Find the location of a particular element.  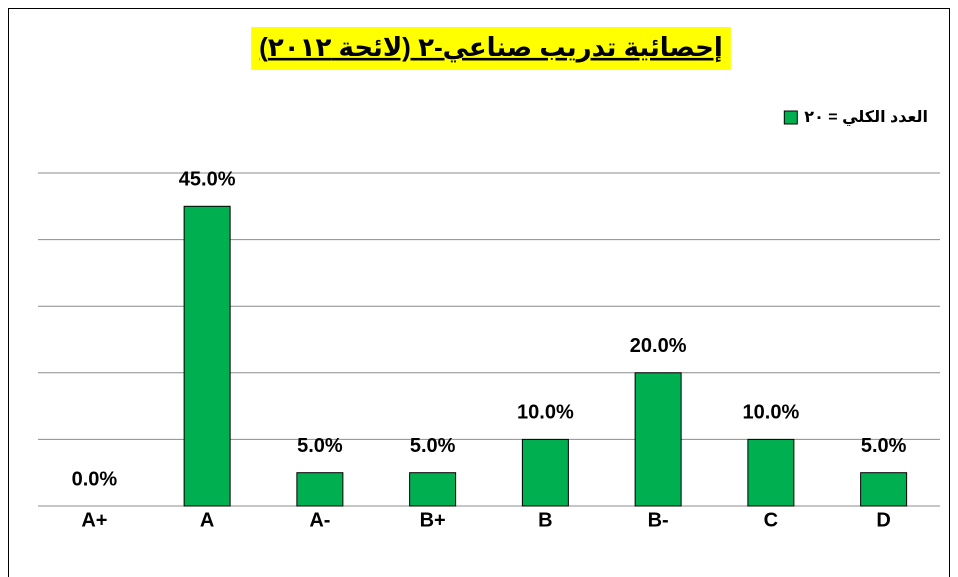

x-tick-label: D is located at coordinates (883, 520).